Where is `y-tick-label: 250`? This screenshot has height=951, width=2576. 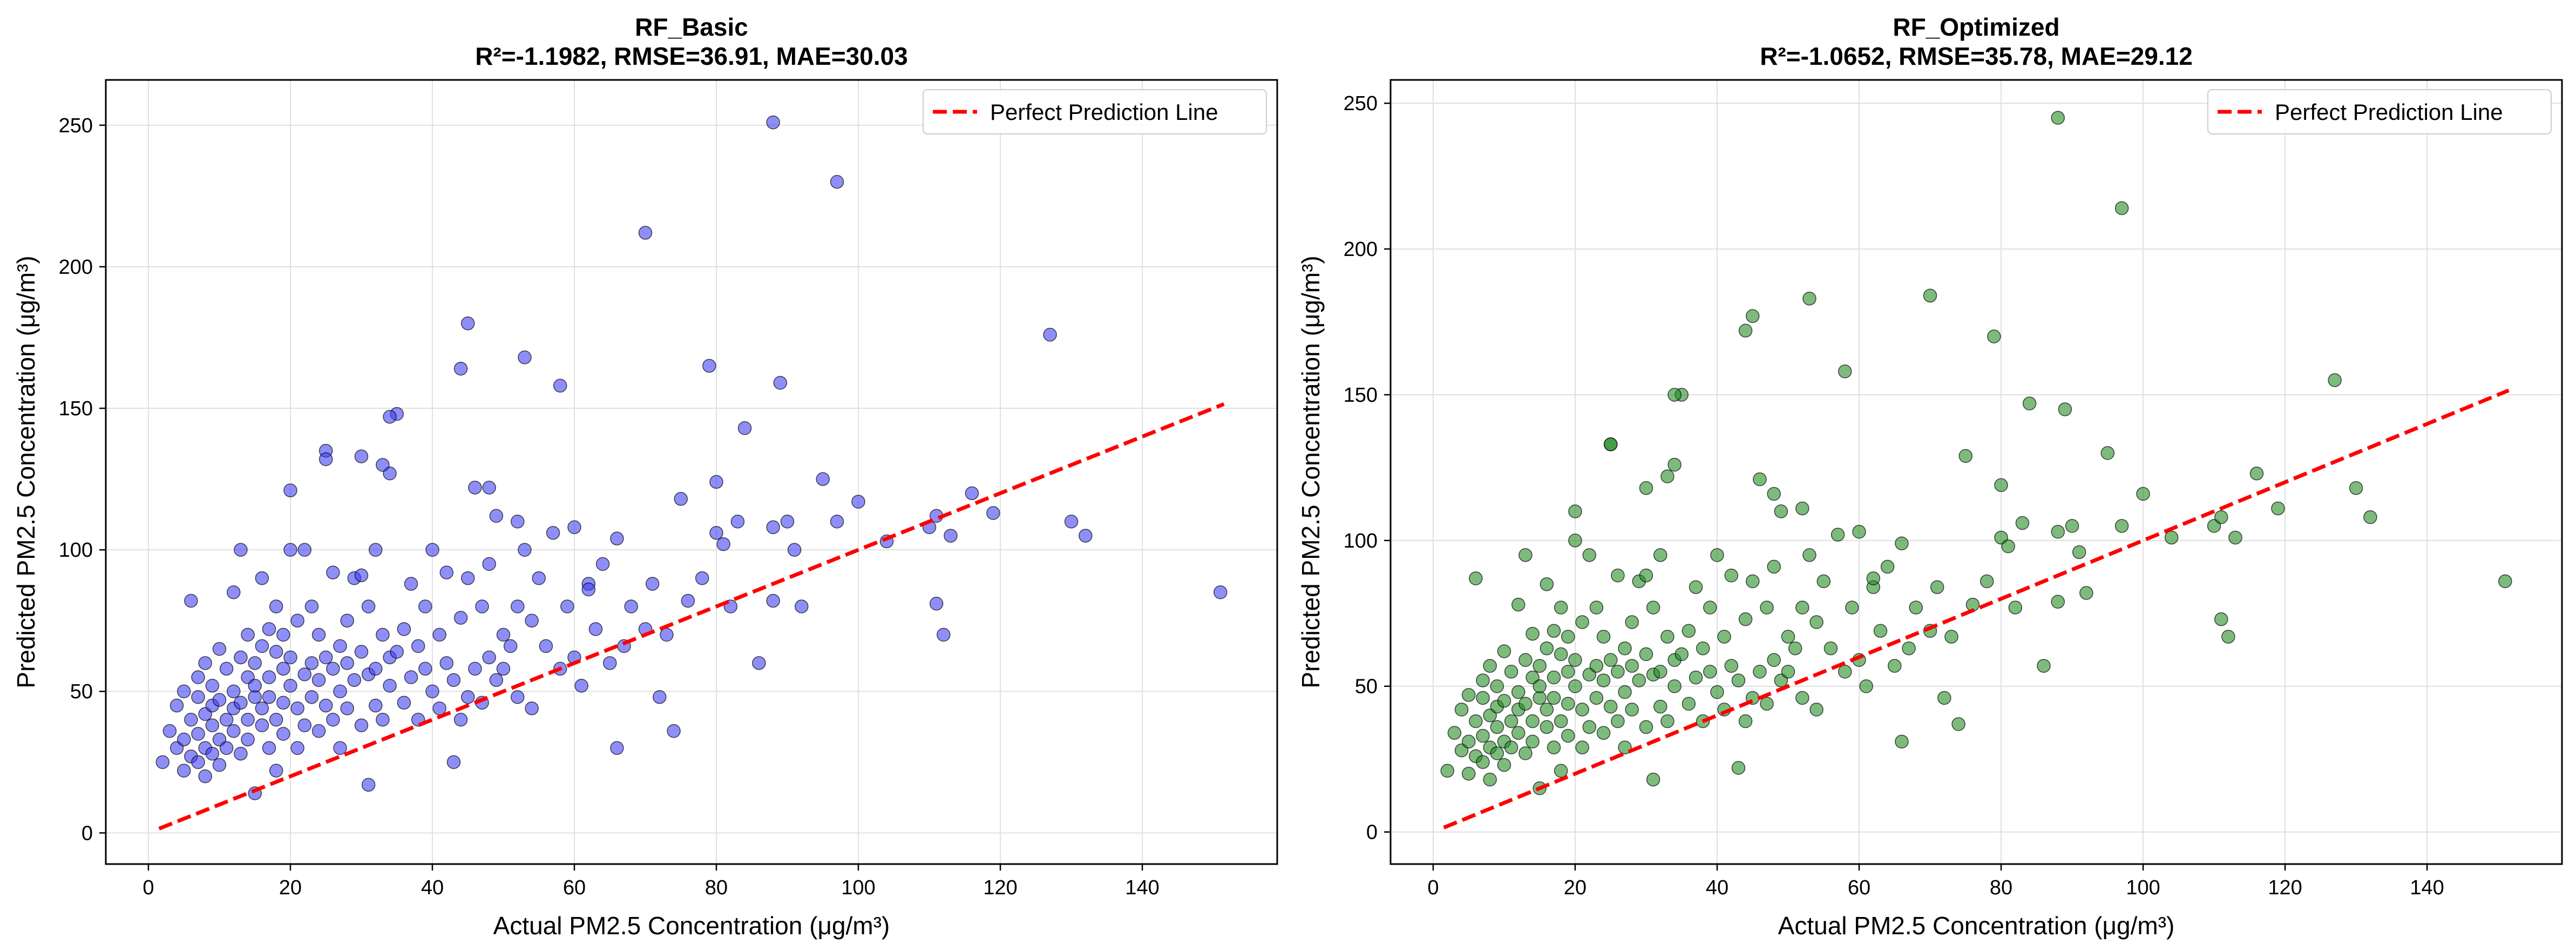 y-tick-label: 250 is located at coordinates (1361, 103).